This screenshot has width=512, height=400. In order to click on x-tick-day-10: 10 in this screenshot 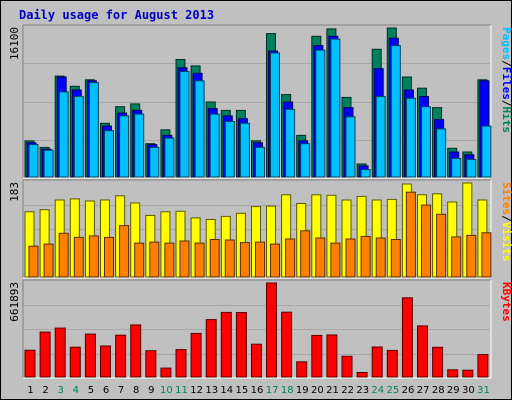, I will do `click(166, 390)`.